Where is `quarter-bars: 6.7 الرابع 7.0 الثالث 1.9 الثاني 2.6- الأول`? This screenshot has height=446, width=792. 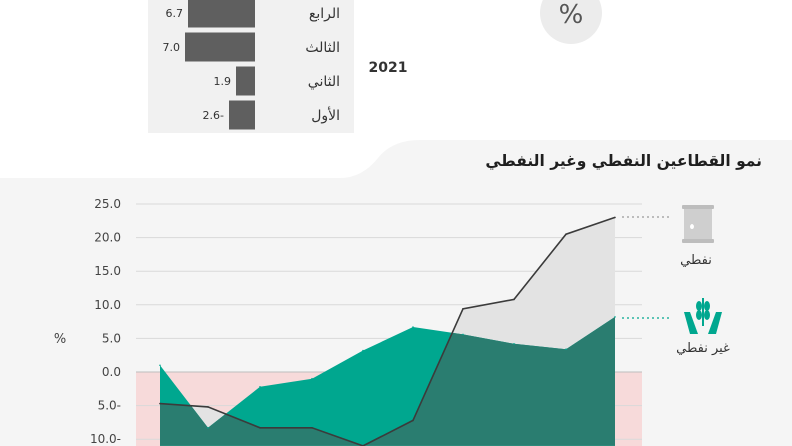 quarter-bars: 6.7 الرابع 7.0 الثالث 1.9 الثاني 2.6- الأول is located at coordinates (251, 65).